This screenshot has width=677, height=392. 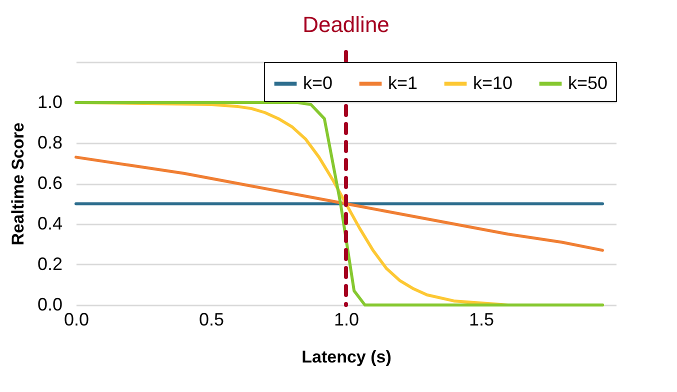 What do you see at coordinates (49, 183) in the screenshot?
I see `y-tick-label: 0.6` at bounding box center [49, 183].